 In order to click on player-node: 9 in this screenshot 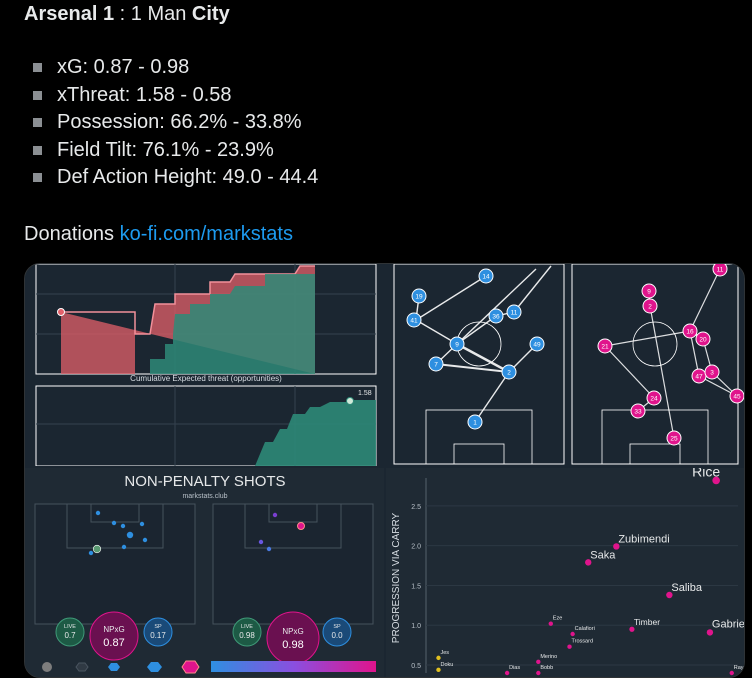, I will do `click(649, 291)`.